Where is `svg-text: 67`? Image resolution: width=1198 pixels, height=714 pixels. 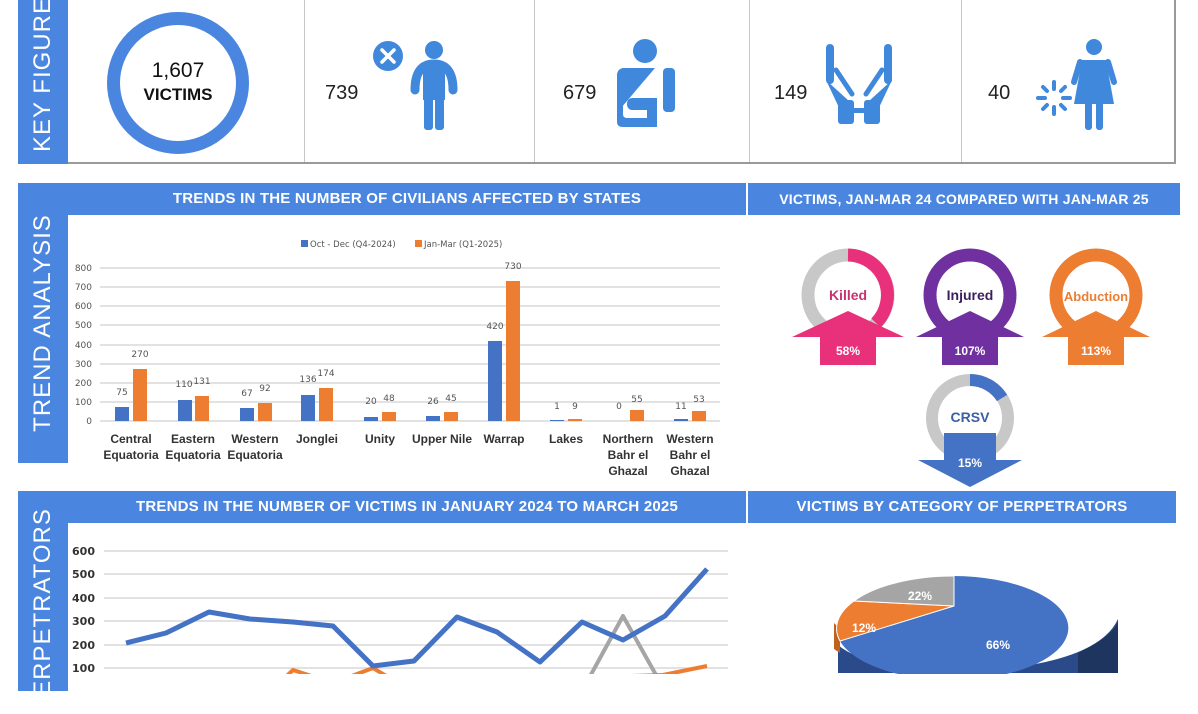
svg-text: 67 is located at coordinates (246, 394).